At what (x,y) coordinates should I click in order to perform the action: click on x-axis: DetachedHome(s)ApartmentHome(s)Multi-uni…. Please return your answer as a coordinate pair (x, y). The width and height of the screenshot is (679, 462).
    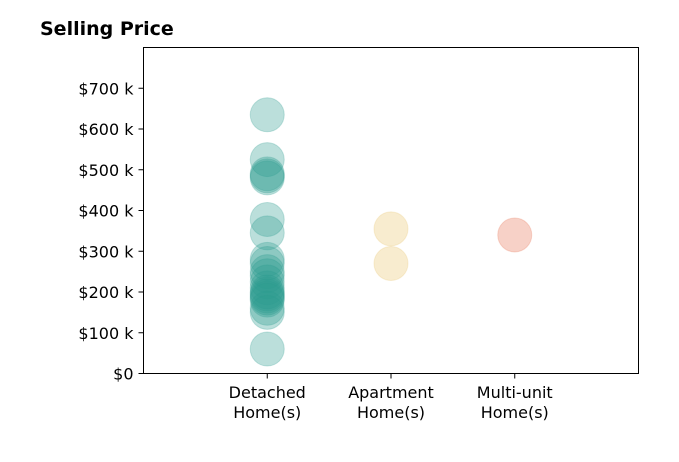
    Looking at the image, I should click on (391, 397).